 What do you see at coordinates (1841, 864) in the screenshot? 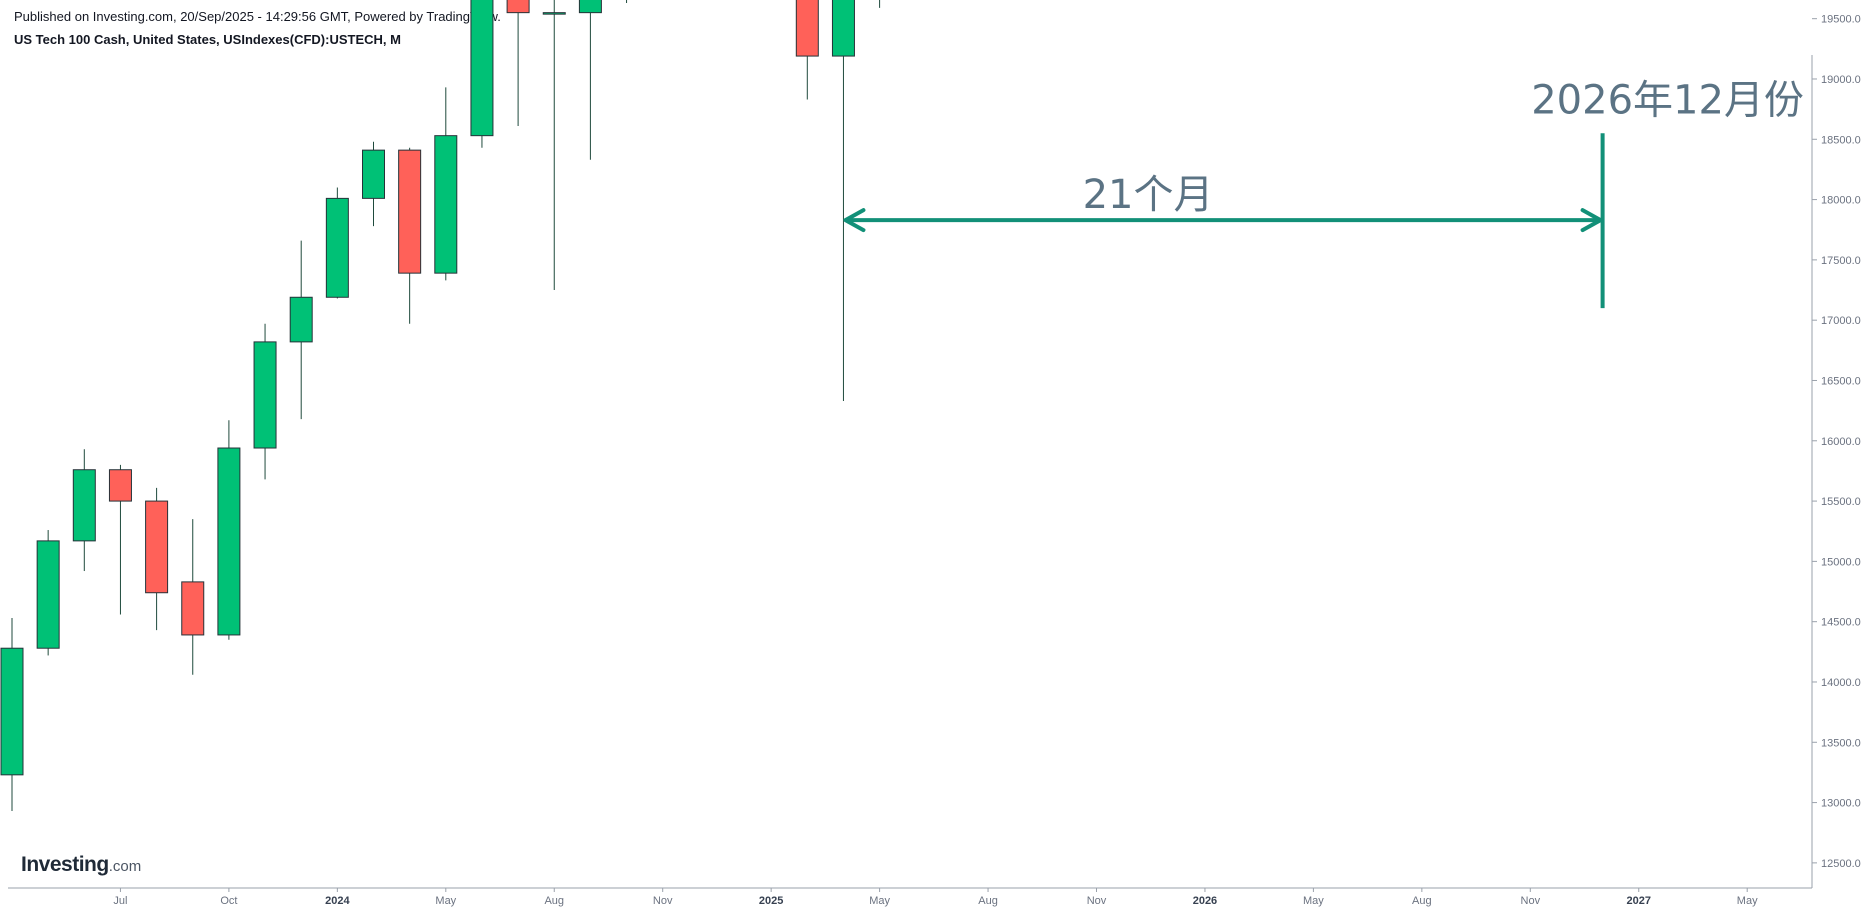
I see `y-tick-label: 12500.0` at bounding box center [1841, 864].